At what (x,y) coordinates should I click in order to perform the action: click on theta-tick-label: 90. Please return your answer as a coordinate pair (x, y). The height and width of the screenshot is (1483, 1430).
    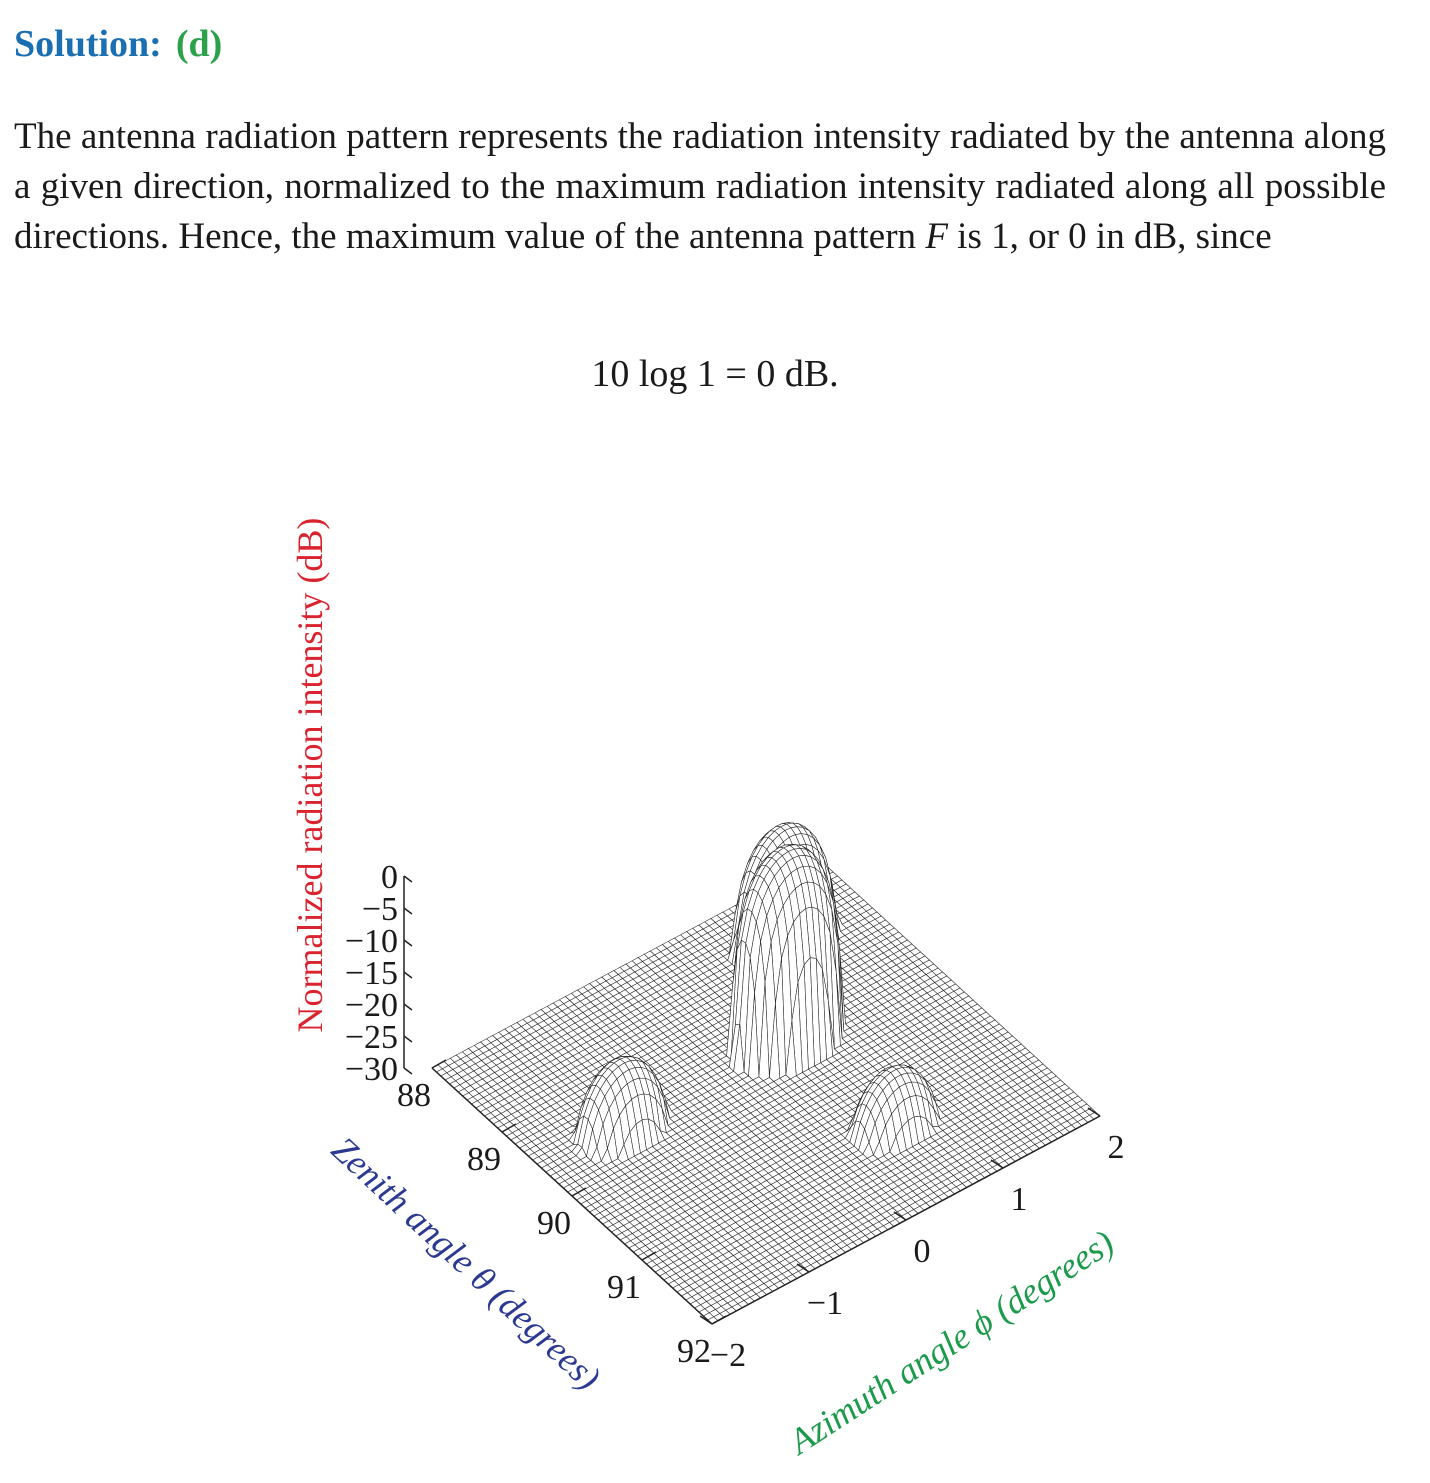
    Looking at the image, I should click on (554, 1223).